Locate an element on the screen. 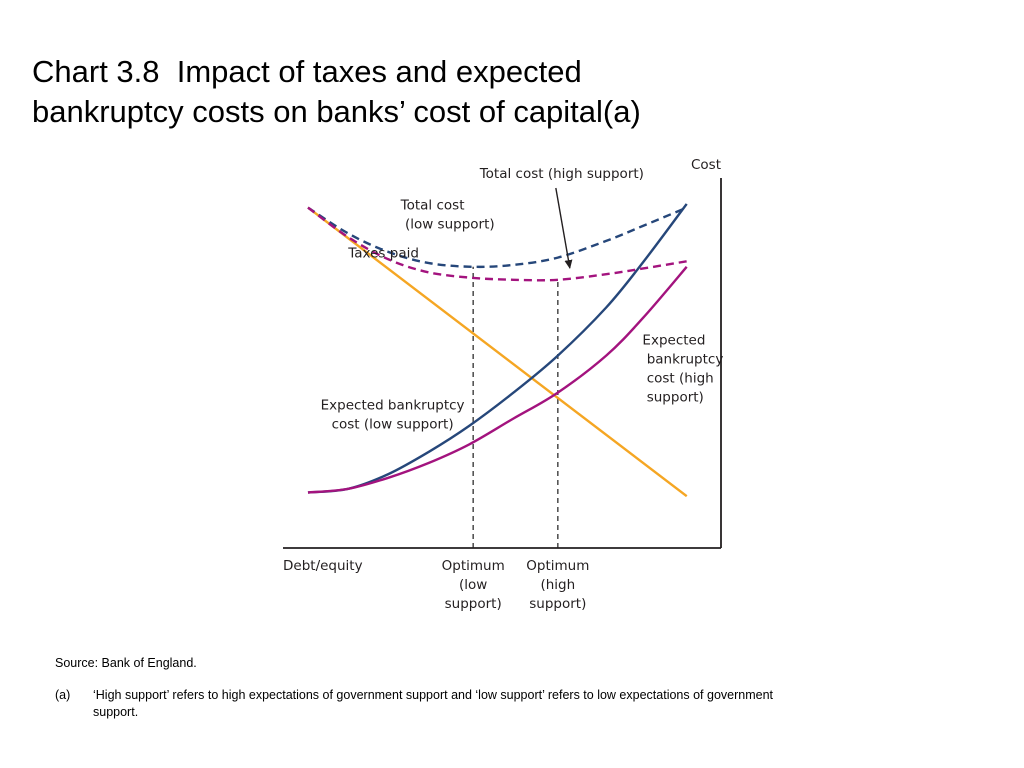 The image size is (1024, 768). optimum-label-1-line-3: support) is located at coordinates (473, 604).